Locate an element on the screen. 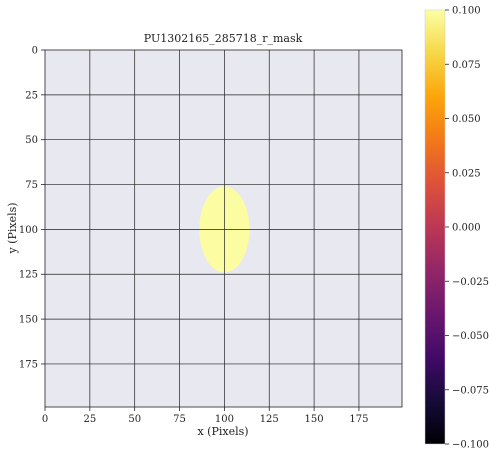 Image resolution: width=489 pixels, height=458 pixels. colorbar-tick-label: −0.050 is located at coordinates (470, 336).